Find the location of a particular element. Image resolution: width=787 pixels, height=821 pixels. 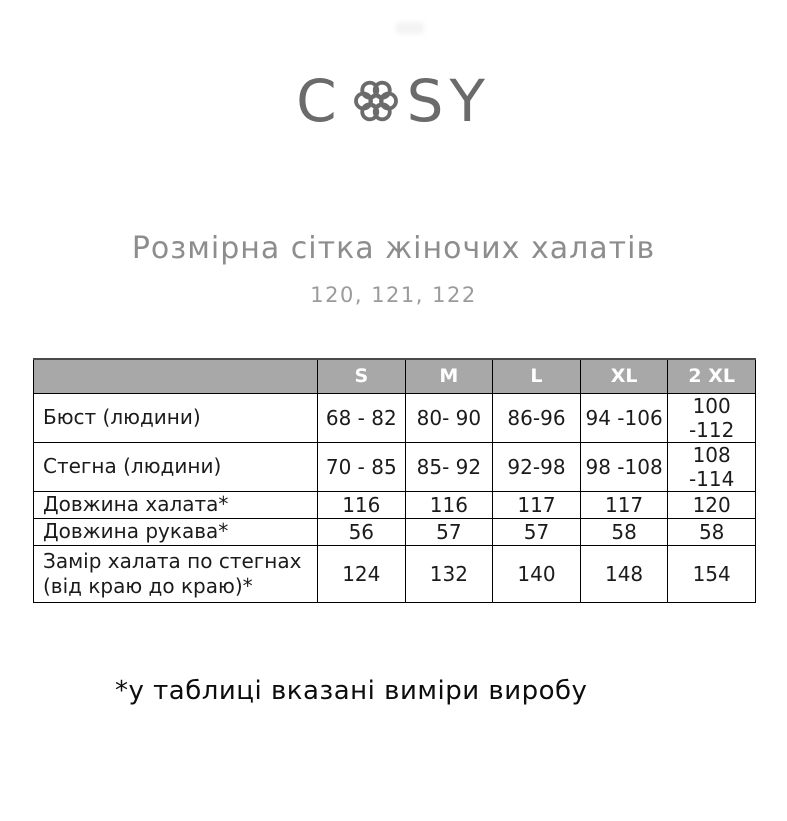

header-cell-empty is located at coordinates (175, 376).